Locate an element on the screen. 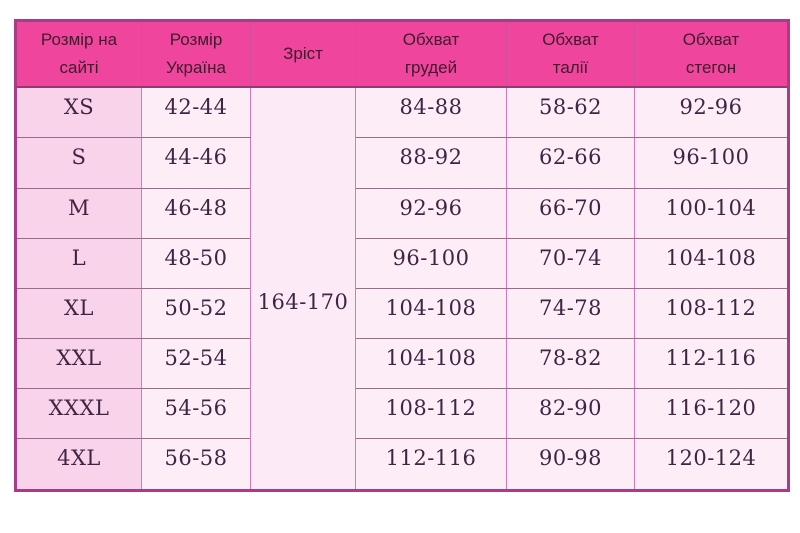 The image size is (800, 533). cell-chest: 84-88 is located at coordinates (431, 112).